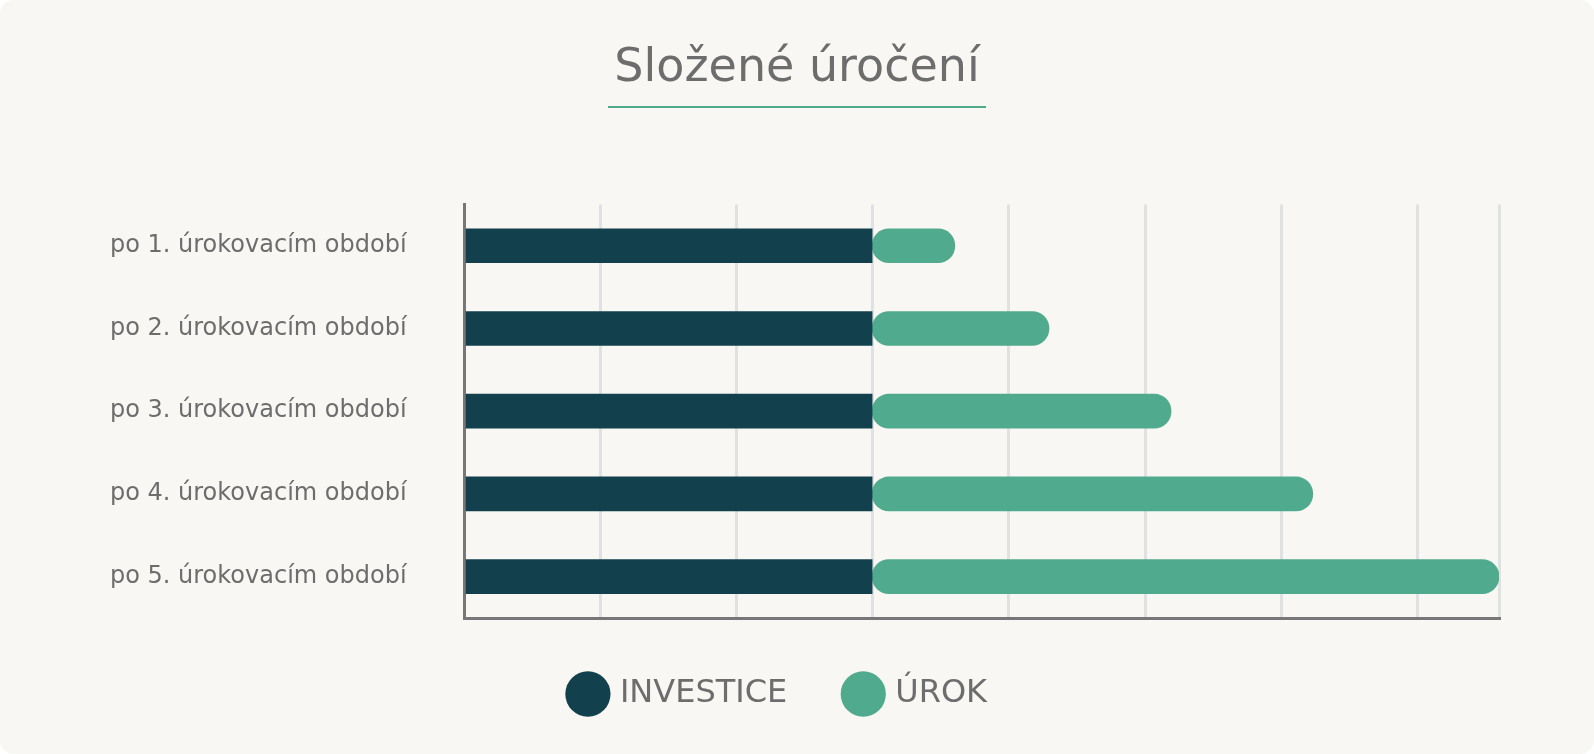  I want to click on y-tick-label: po 1. úrokovacím období, so click(258, 243).